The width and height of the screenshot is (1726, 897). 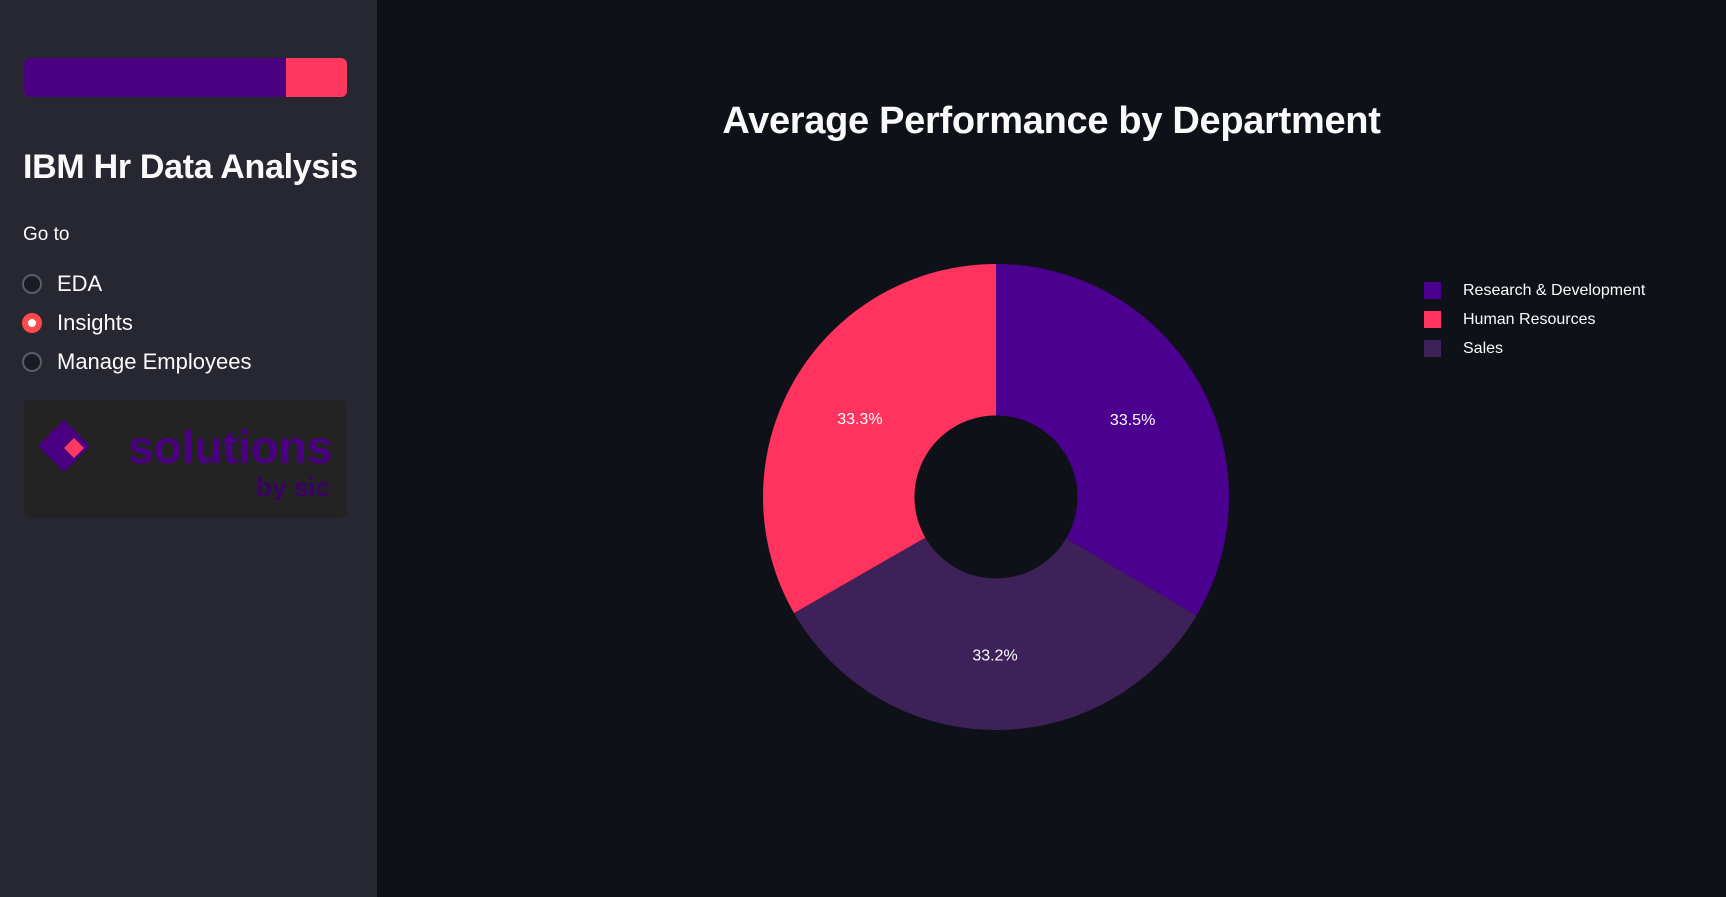 I want to click on nav-radio-group: EDA Insights Manage Employees, so click(x=136, y=322).